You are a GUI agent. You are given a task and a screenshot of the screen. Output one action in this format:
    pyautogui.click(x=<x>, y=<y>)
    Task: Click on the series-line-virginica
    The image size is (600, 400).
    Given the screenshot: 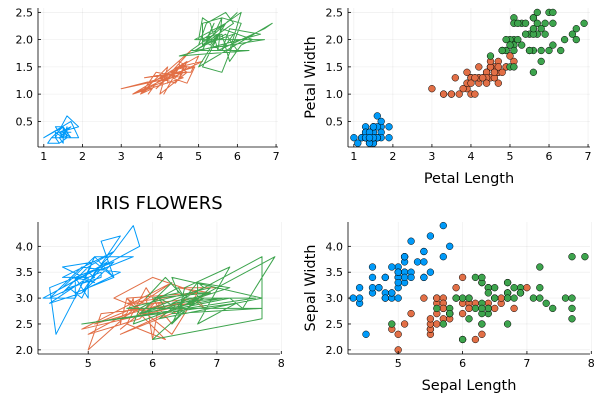 What is the action you would take?
    pyautogui.click(x=225, y=42)
    